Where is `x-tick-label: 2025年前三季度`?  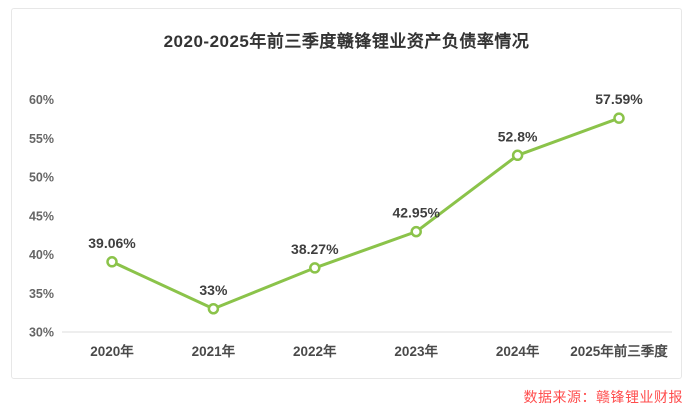
x-tick-label: 2025年前三季度 is located at coordinates (619, 351).